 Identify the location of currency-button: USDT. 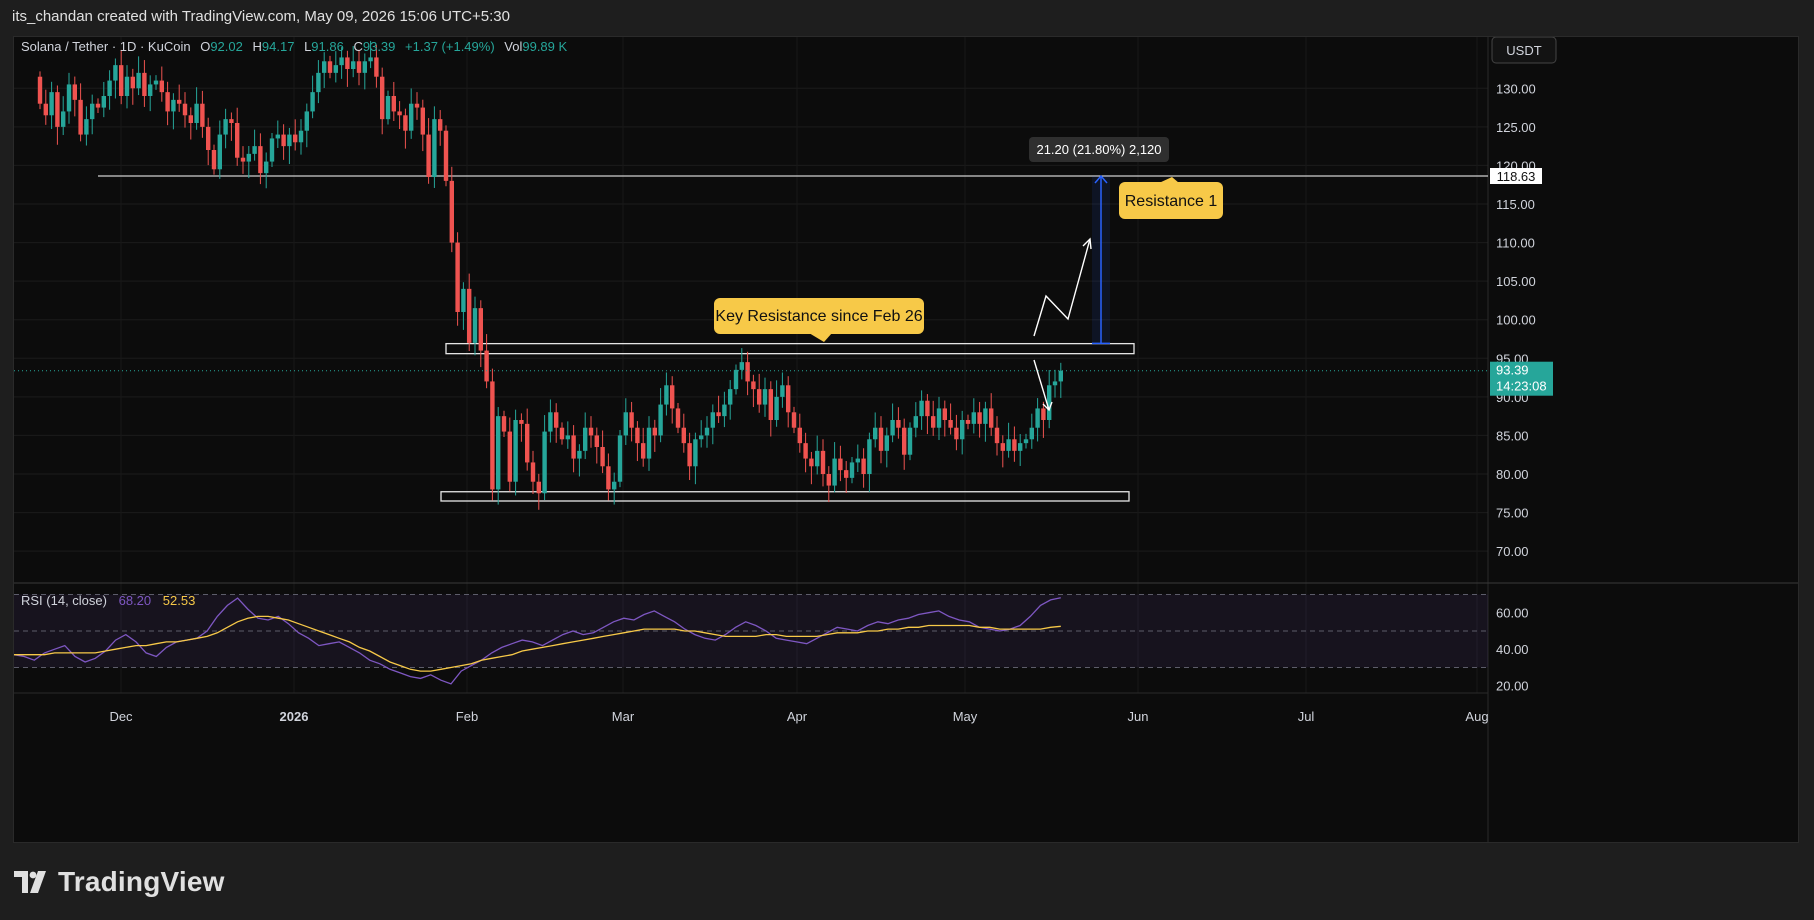
(1524, 50).